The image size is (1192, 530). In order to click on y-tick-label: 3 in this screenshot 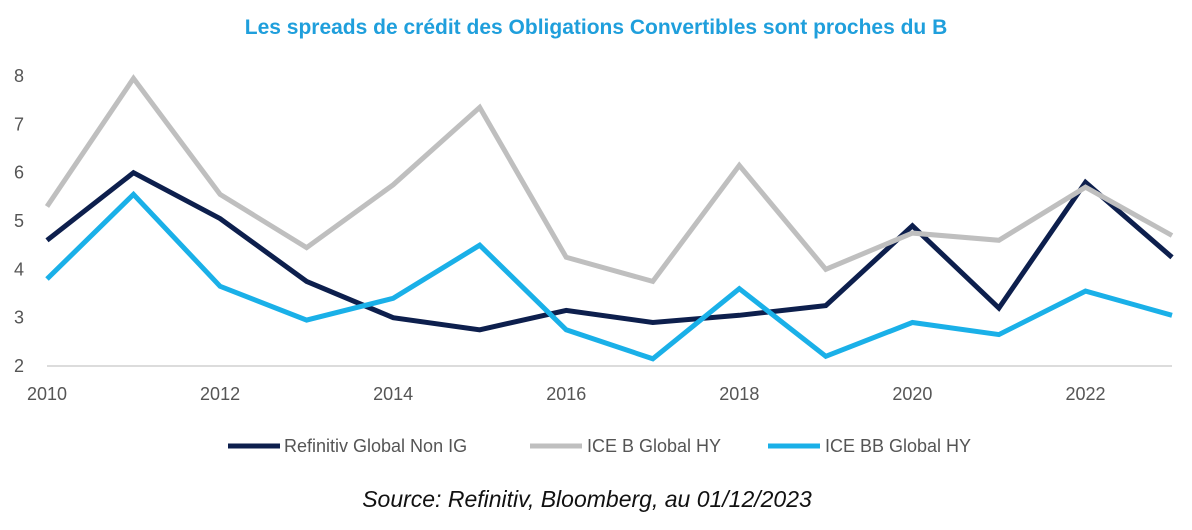, I will do `click(19, 318)`.